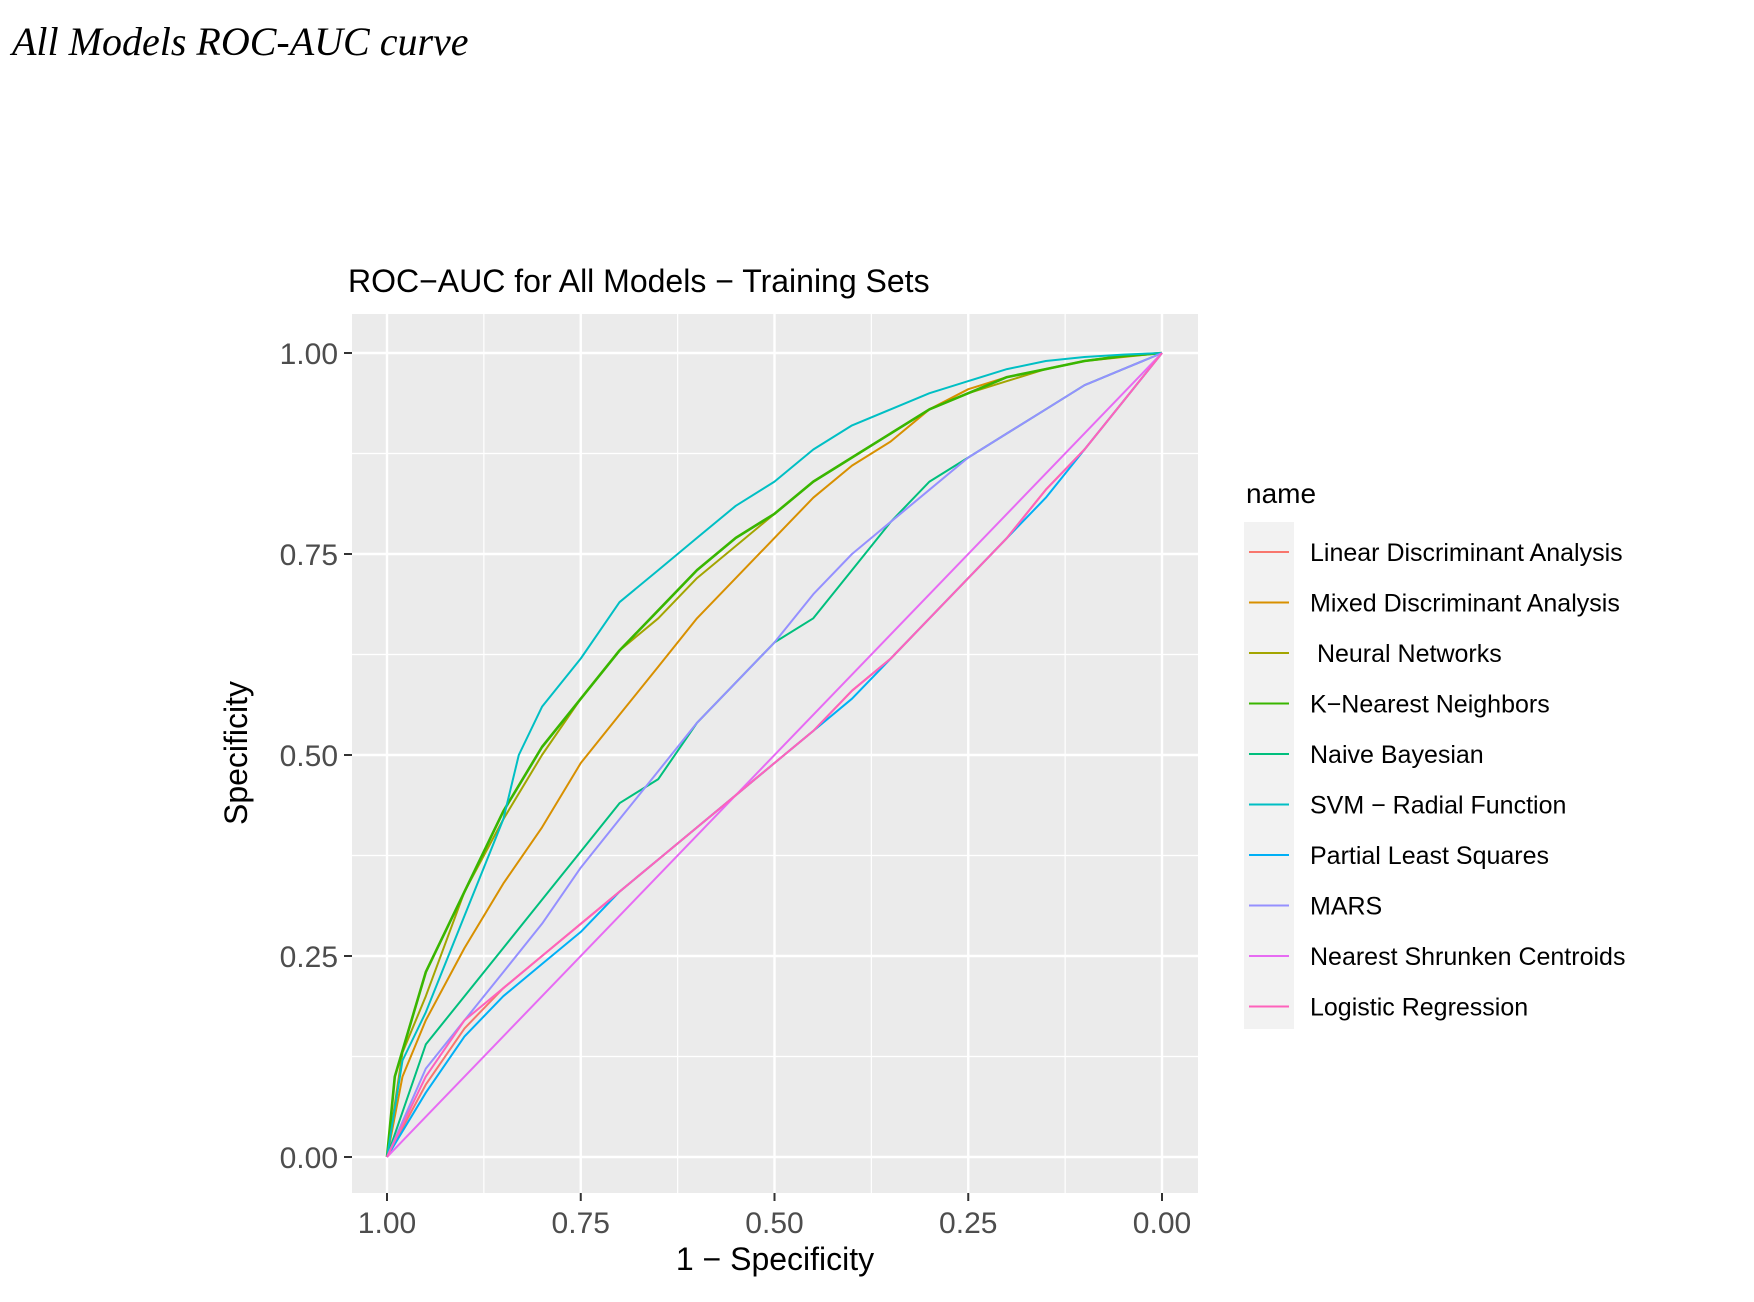  I want to click on legend-label: Logistic Regression, so click(1419, 1008).